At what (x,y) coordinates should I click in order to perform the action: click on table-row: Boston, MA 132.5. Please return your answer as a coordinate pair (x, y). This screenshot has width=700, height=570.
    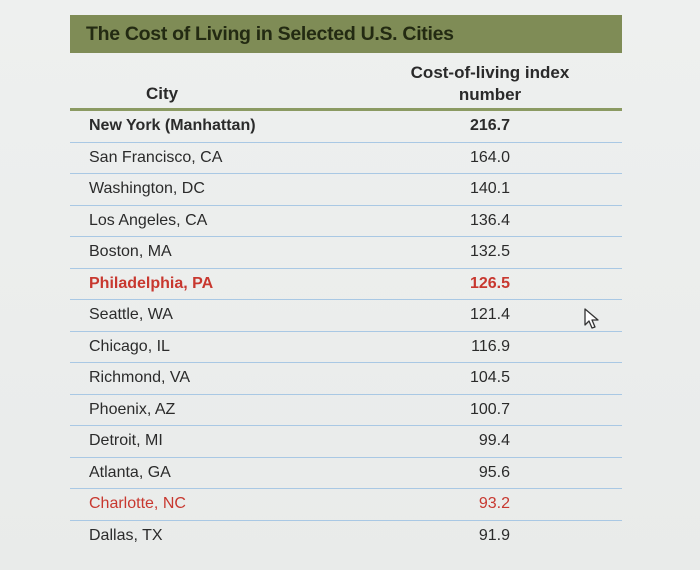
    Looking at the image, I should click on (346, 253).